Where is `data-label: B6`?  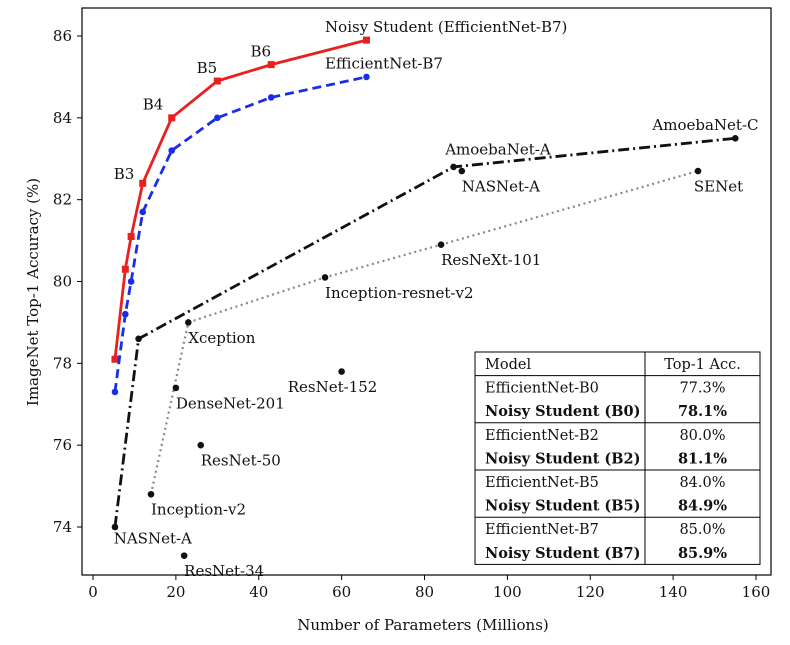
data-label: B6 is located at coordinates (260, 51).